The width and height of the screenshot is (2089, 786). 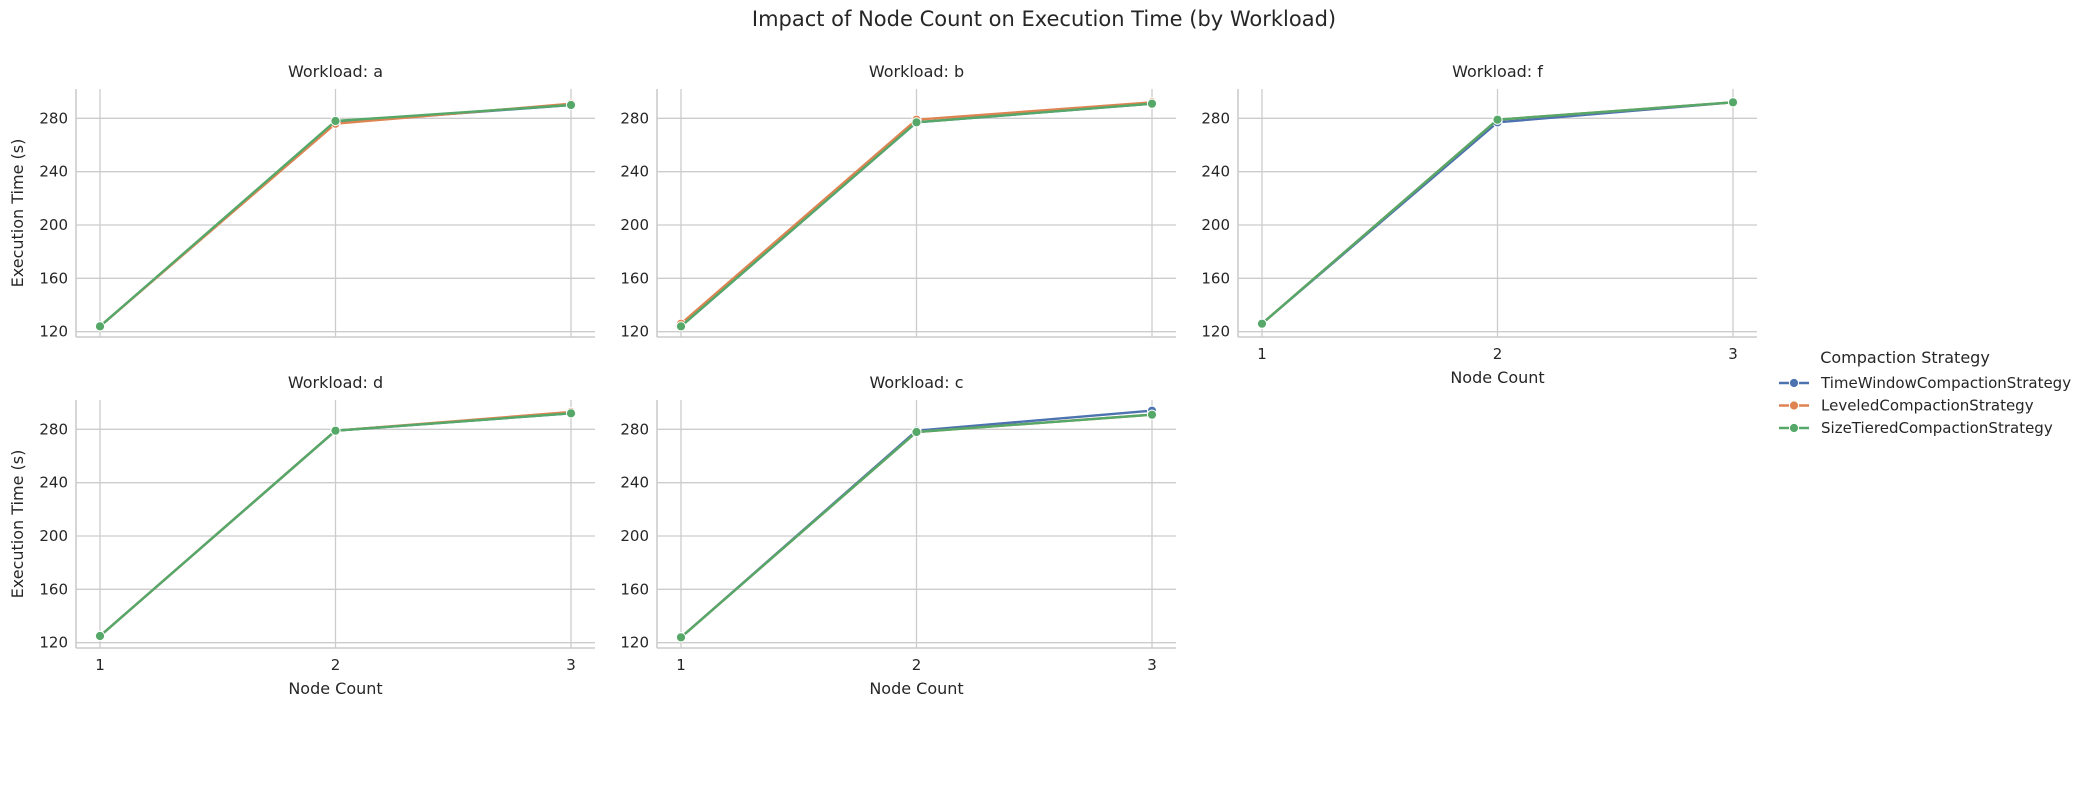 I want to click on legend-title: Compaction Strategy, so click(x=1905, y=357).